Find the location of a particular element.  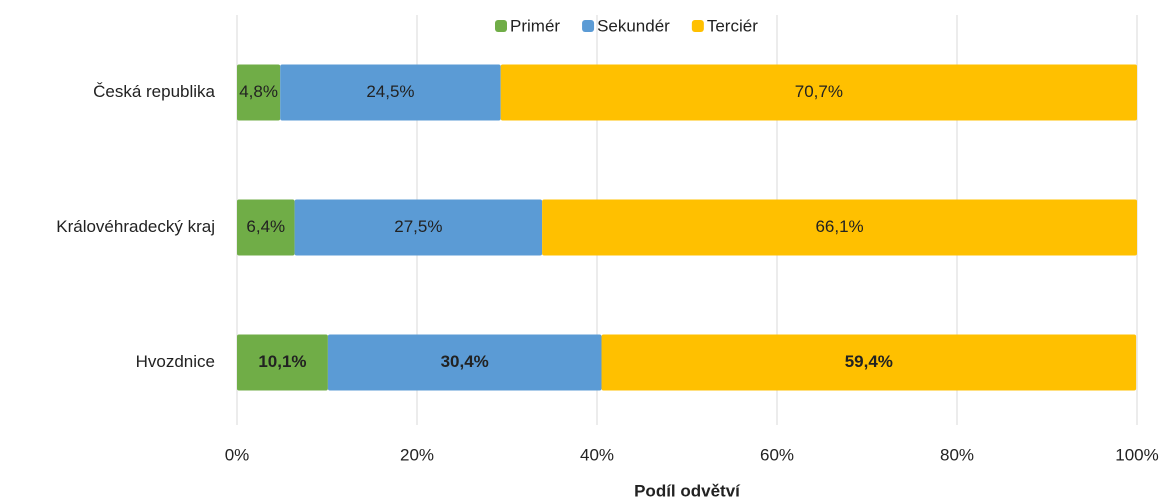

x-tick-label: 60% is located at coordinates (777, 454).